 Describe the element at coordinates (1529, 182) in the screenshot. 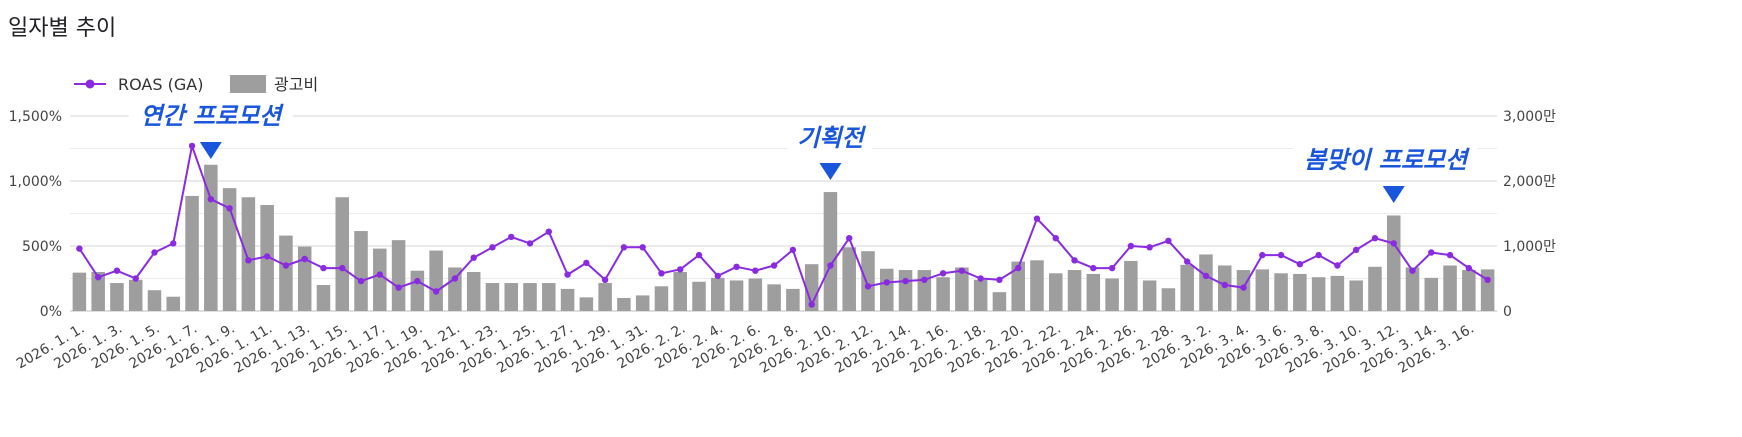

I see `y-right-tick-label: 2,000만` at that location.